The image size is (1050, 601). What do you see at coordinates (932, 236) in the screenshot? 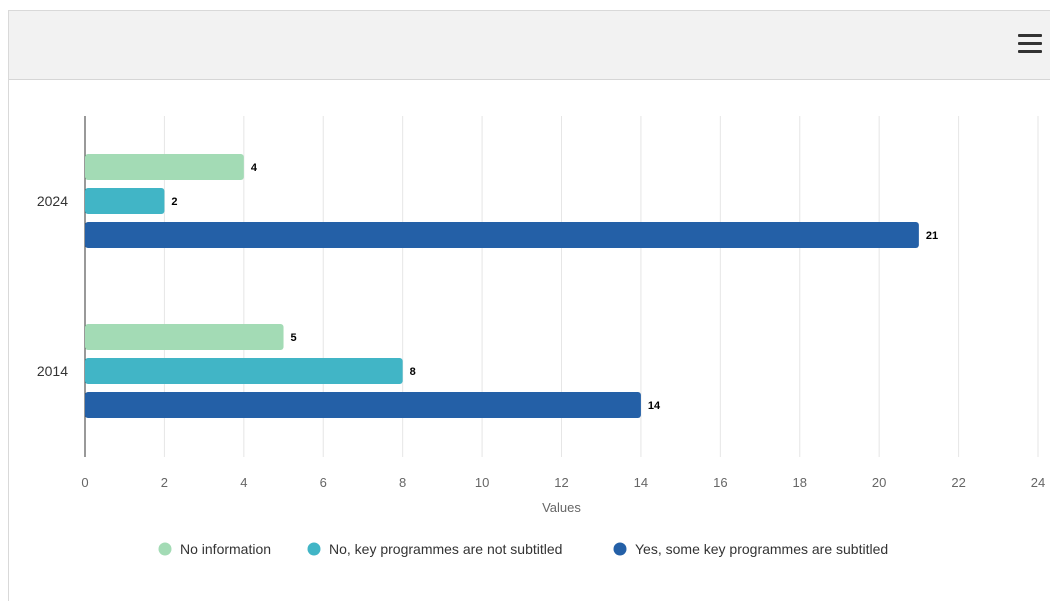
I see `data-label-2024-series-3: 21` at bounding box center [932, 236].